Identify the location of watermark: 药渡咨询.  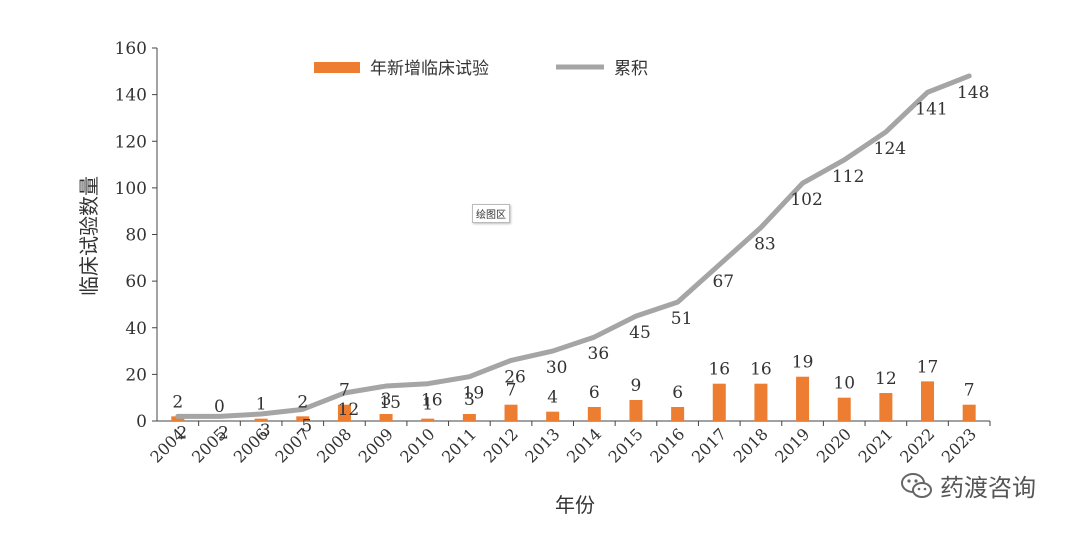
(968, 485).